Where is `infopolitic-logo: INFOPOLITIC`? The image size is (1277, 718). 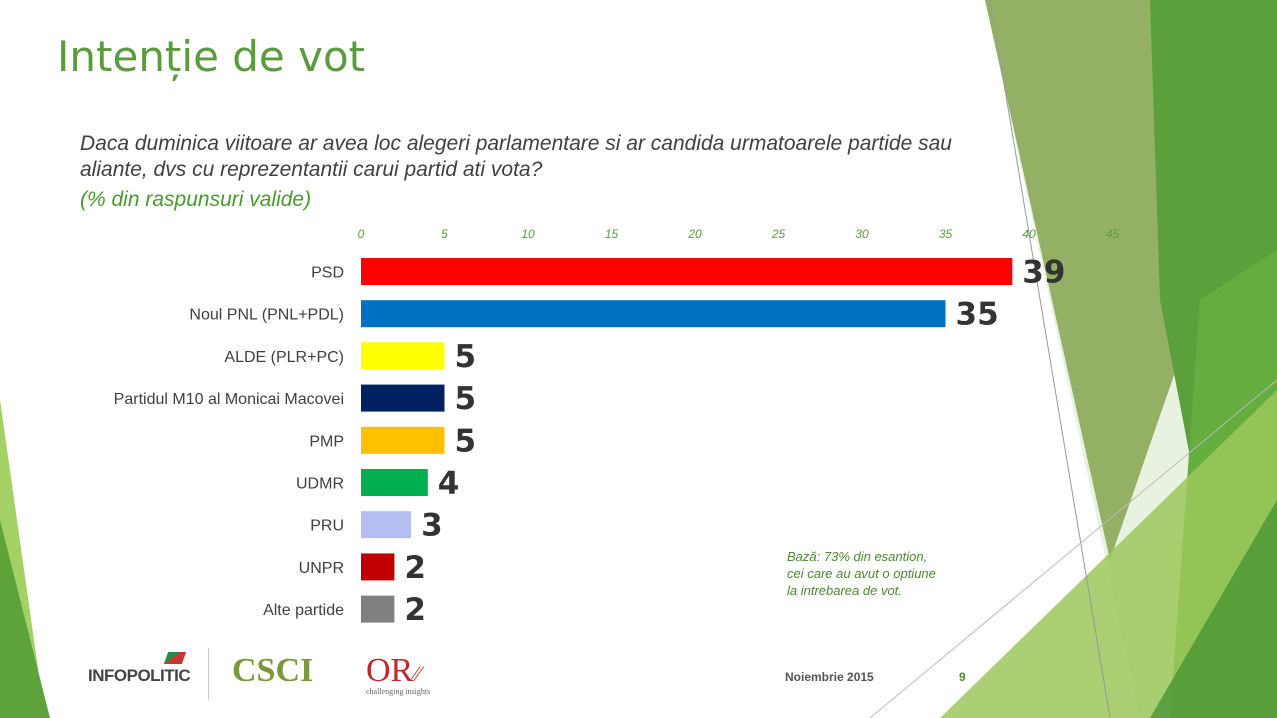
infopolitic-logo: INFOPOLITIC is located at coordinates (139, 675).